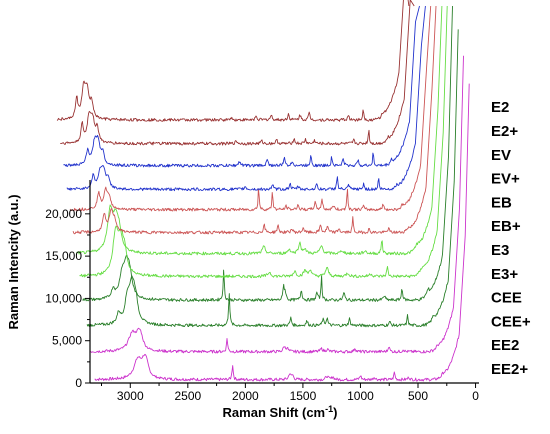  Describe the element at coordinates (509, 369) in the screenshot. I see `series-label-ee2-plus: EE2+` at that location.